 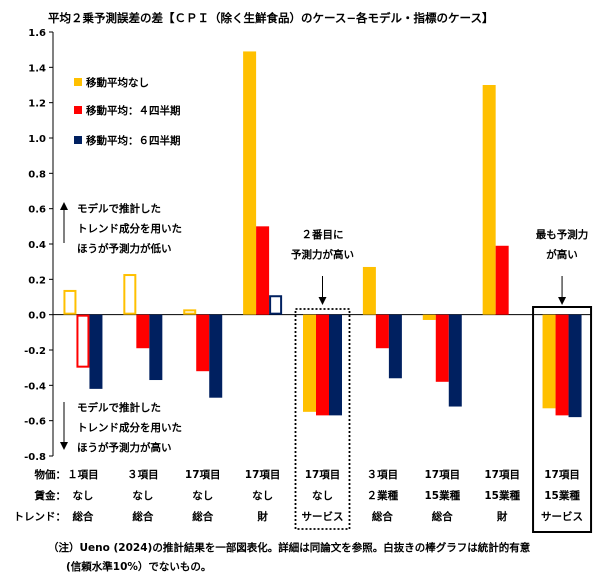 I want to click on y-tick-label: 0.6, so click(x=37, y=210).